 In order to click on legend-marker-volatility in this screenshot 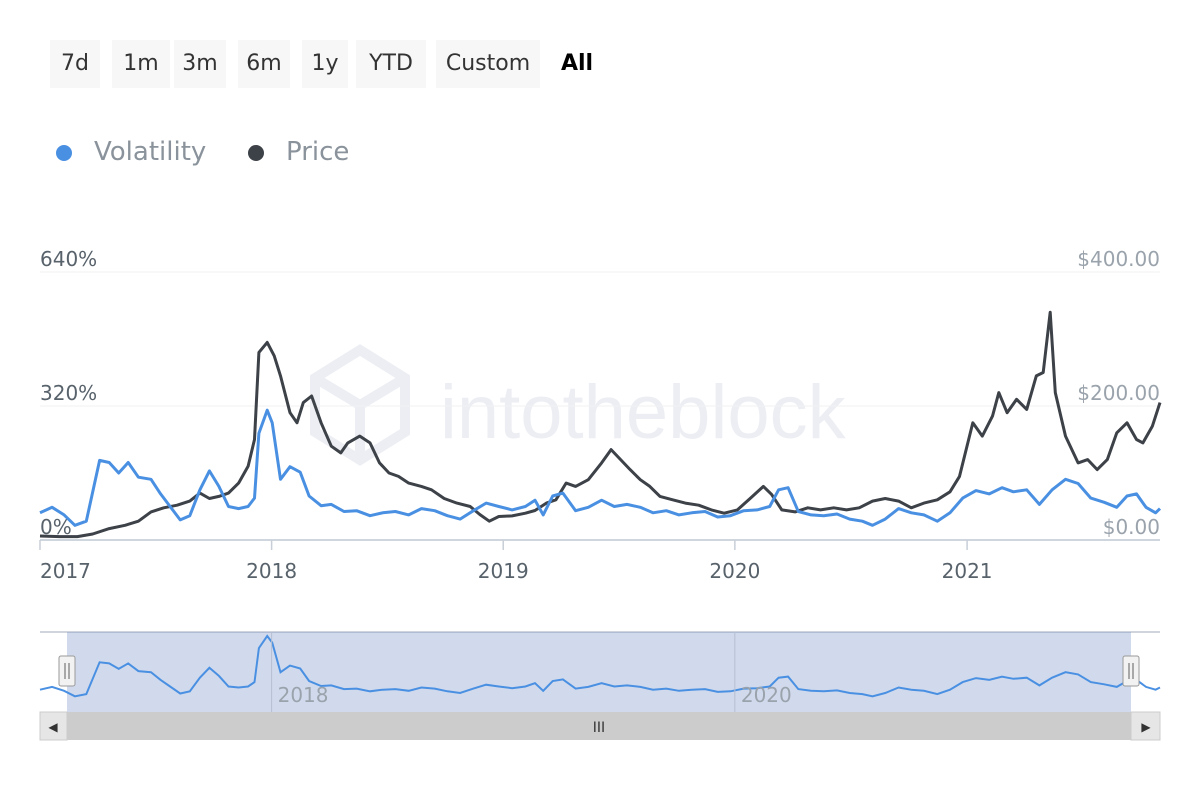, I will do `click(64, 153)`.